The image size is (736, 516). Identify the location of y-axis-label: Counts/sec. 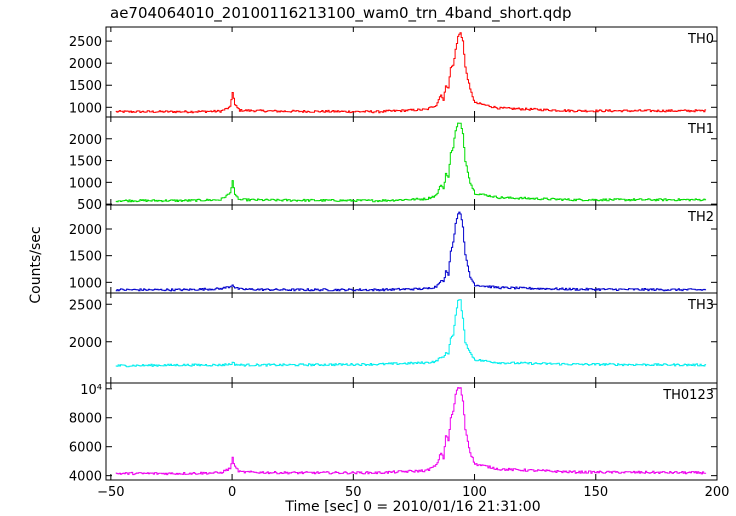
(36, 264).